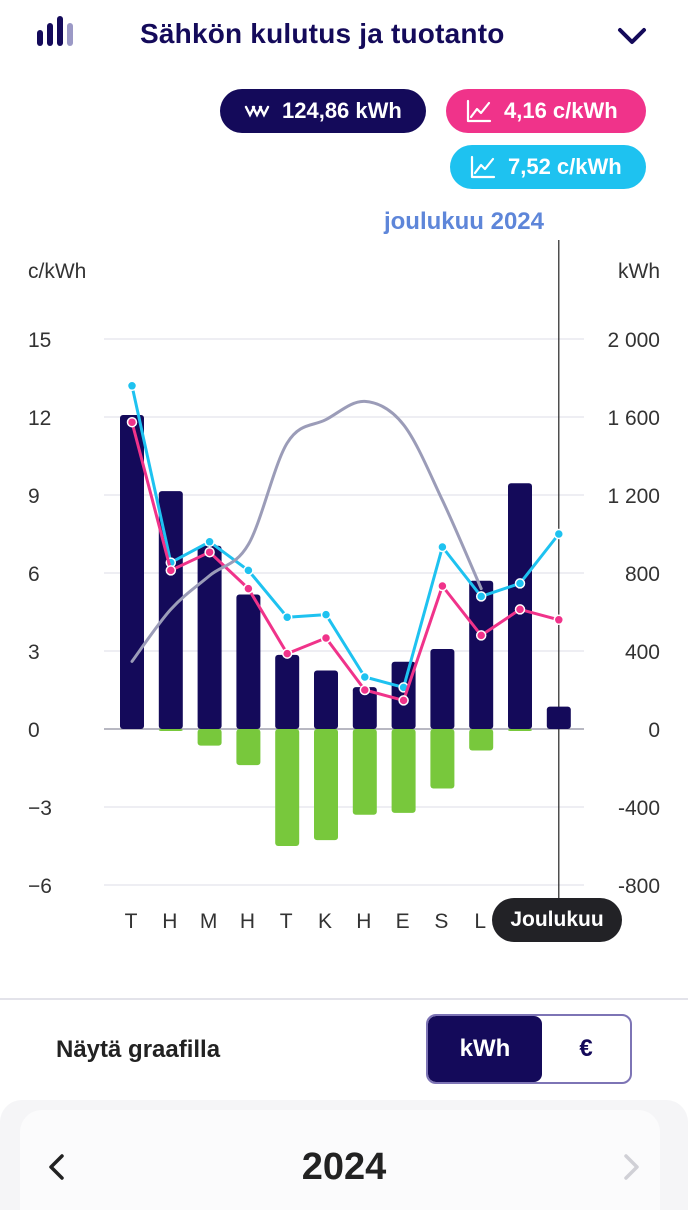 The width and height of the screenshot is (688, 1210). I want to click on y-right-tick-label: 0, so click(654, 730).